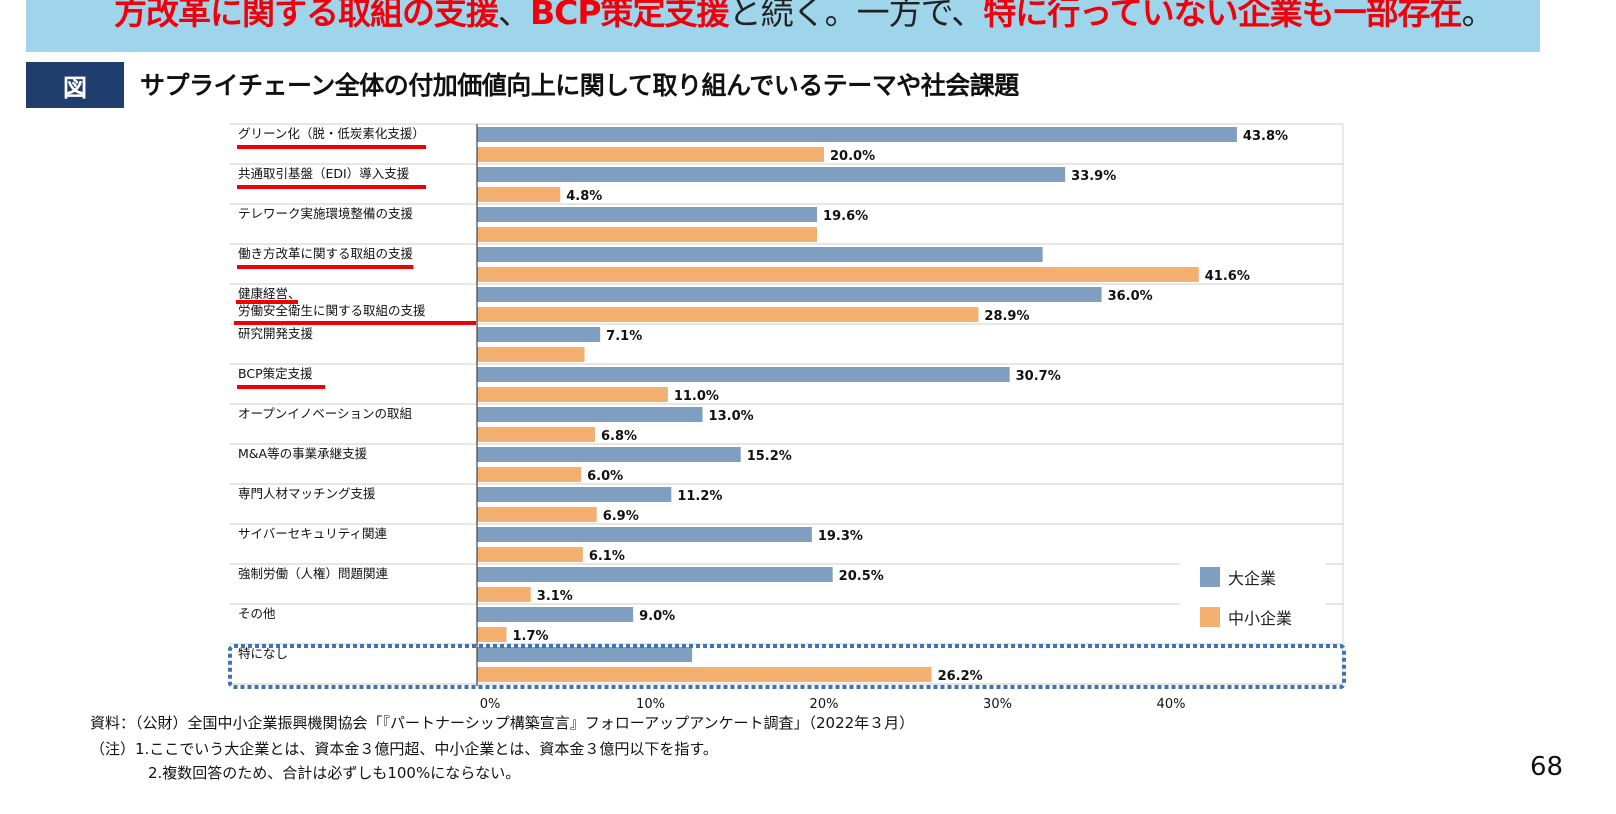 The height and width of the screenshot is (814, 1616). I want to click on data-label: 26.2%, so click(960, 676).